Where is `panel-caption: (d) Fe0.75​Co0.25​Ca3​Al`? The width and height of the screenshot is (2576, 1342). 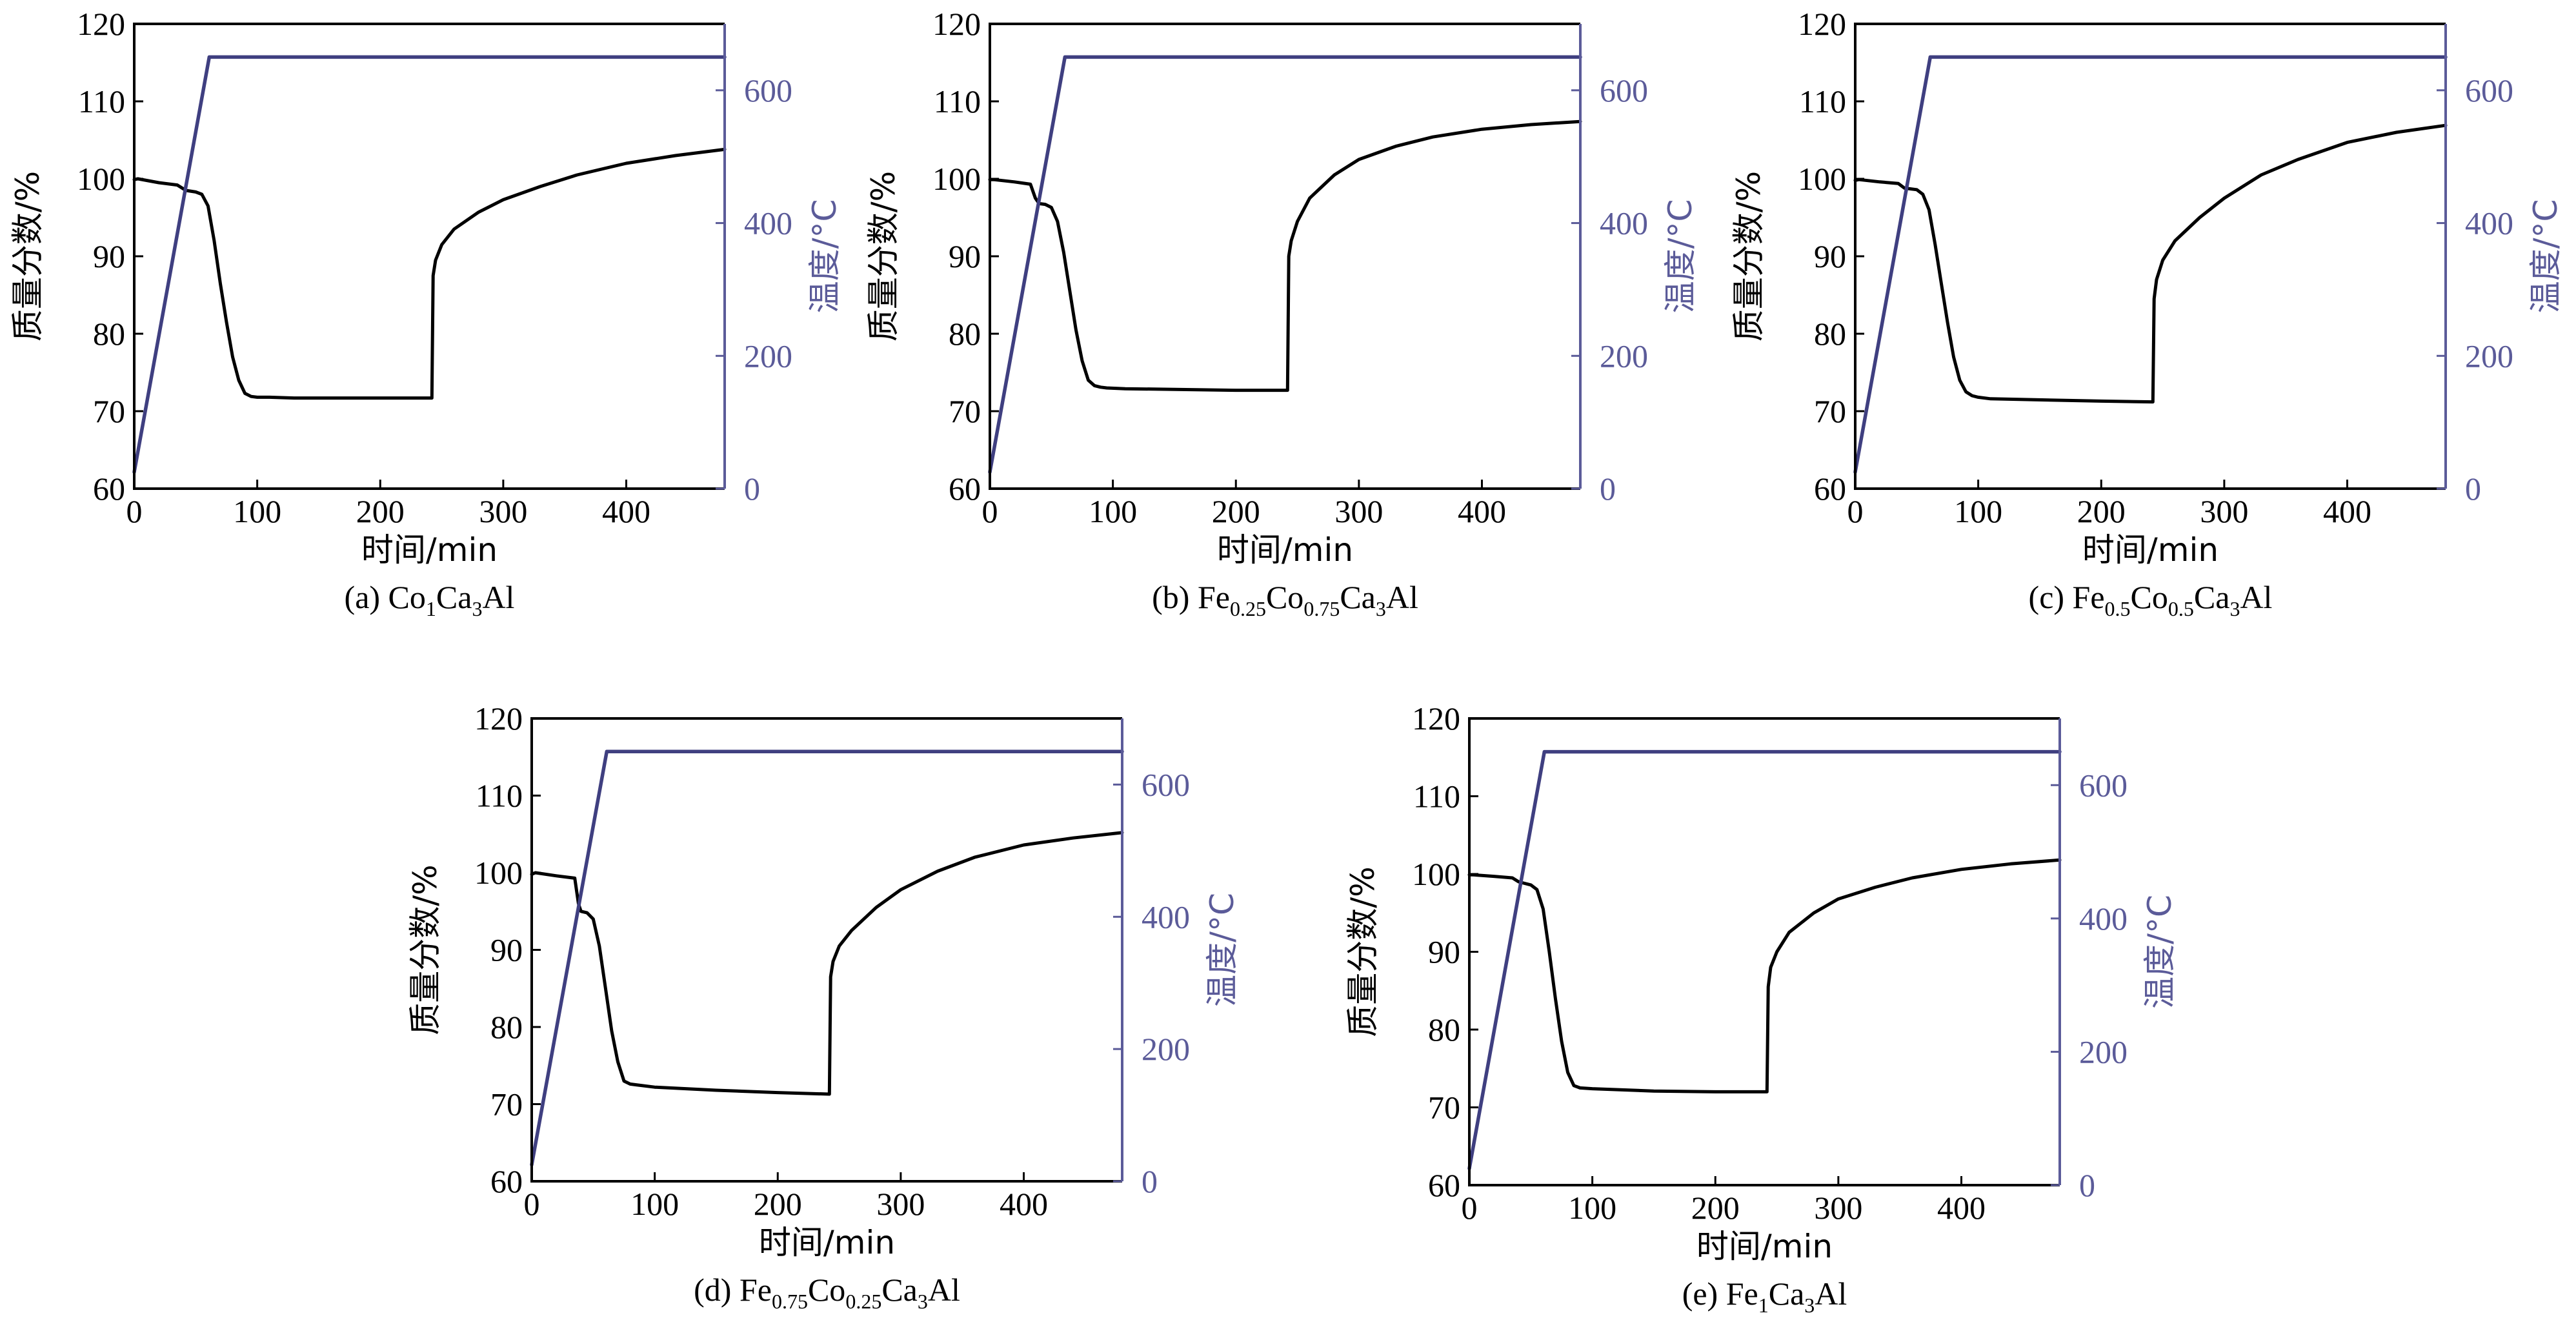 panel-caption: (d) Fe0.75​Co0.25​Ca3​Al is located at coordinates (827, 1292).